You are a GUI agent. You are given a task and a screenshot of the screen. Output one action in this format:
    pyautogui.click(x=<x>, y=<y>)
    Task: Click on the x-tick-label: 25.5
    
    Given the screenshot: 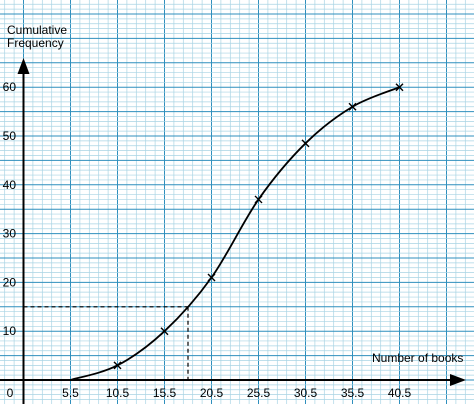 What is the action you would take?
    pyautogui.click(x=259, y=393)
    